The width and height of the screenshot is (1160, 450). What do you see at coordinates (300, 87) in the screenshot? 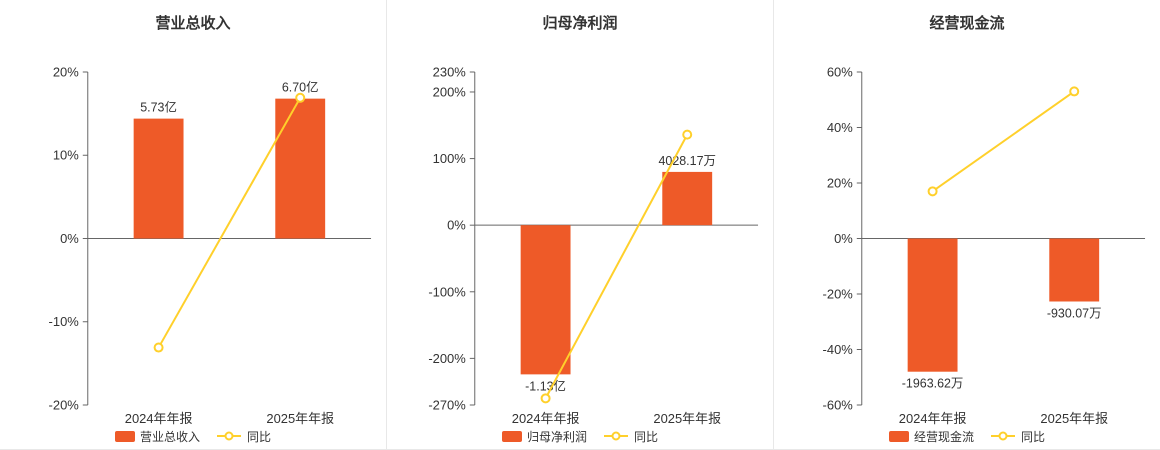
I see `bar-value-label: 6.70亿` at bounding box center [300, 87].